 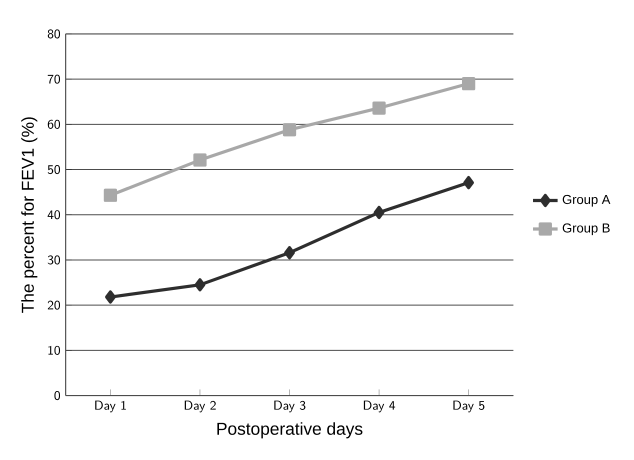 I want to click on x-tick-label: Day 1, so click(x=110, y=406).